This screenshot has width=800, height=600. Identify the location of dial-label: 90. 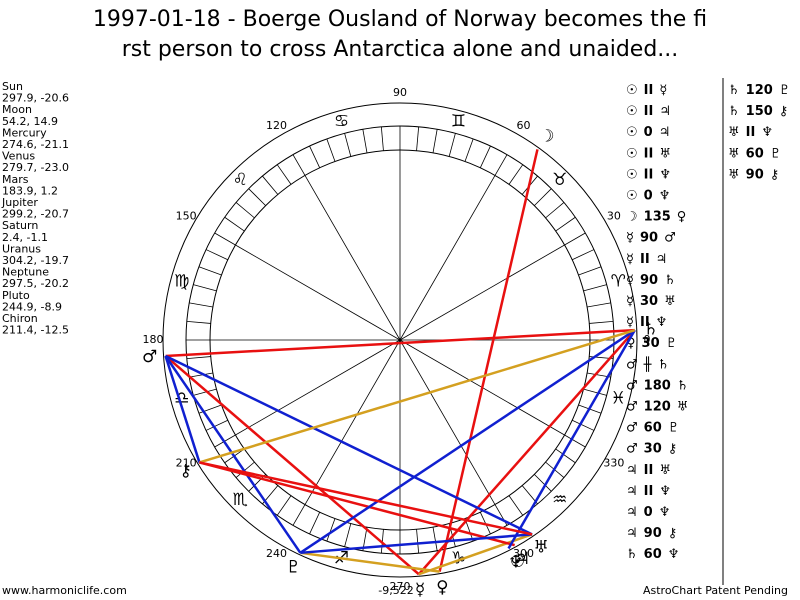
(400, 92).